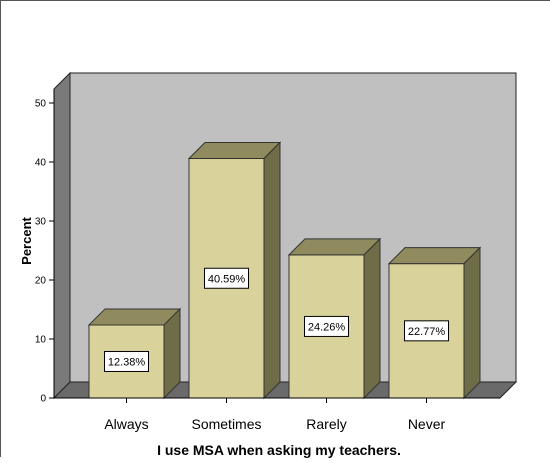  I want to click on y-axis-label: Percent, so click(26, 240).